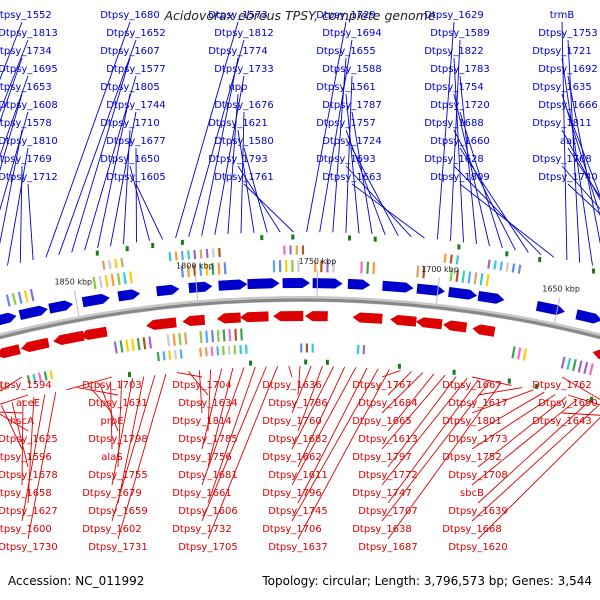 This screenshot has width=600, height=600. What do you see at coordinates (29, 105) in the screenshot?
I see `forward-gene-label: Dtpsy_1608` at bounding box center [29, 105].